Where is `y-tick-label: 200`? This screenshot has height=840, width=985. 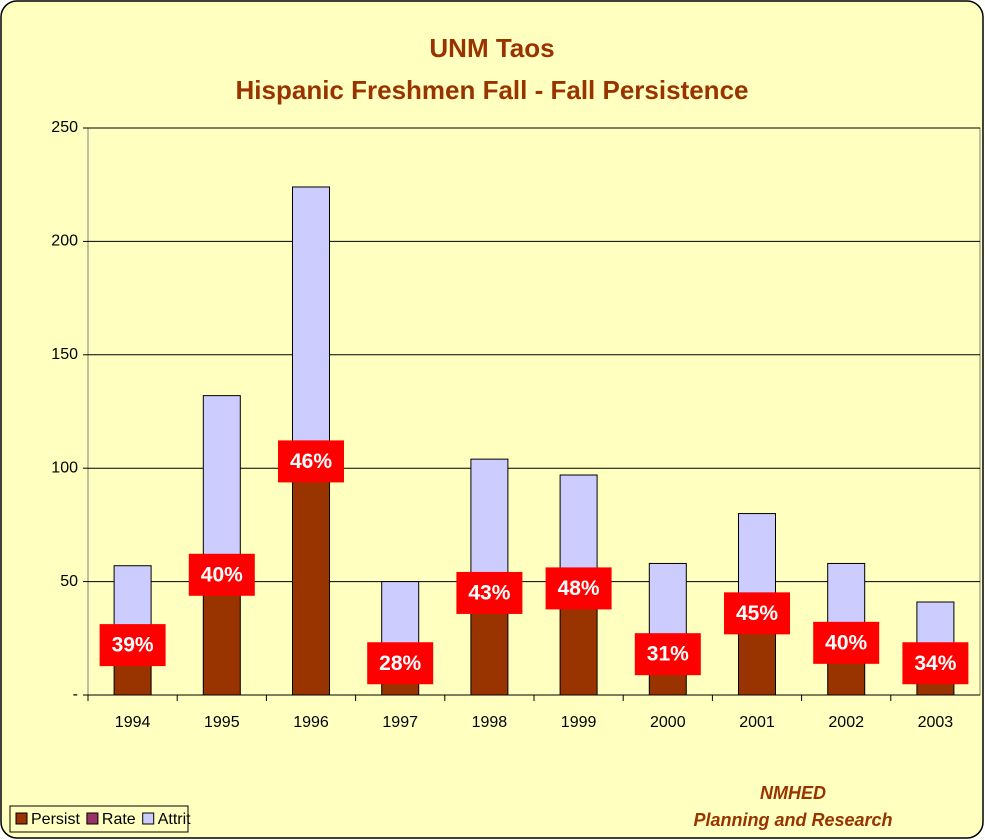
y-tick-label: 200 is located at coordinates (64, 241).